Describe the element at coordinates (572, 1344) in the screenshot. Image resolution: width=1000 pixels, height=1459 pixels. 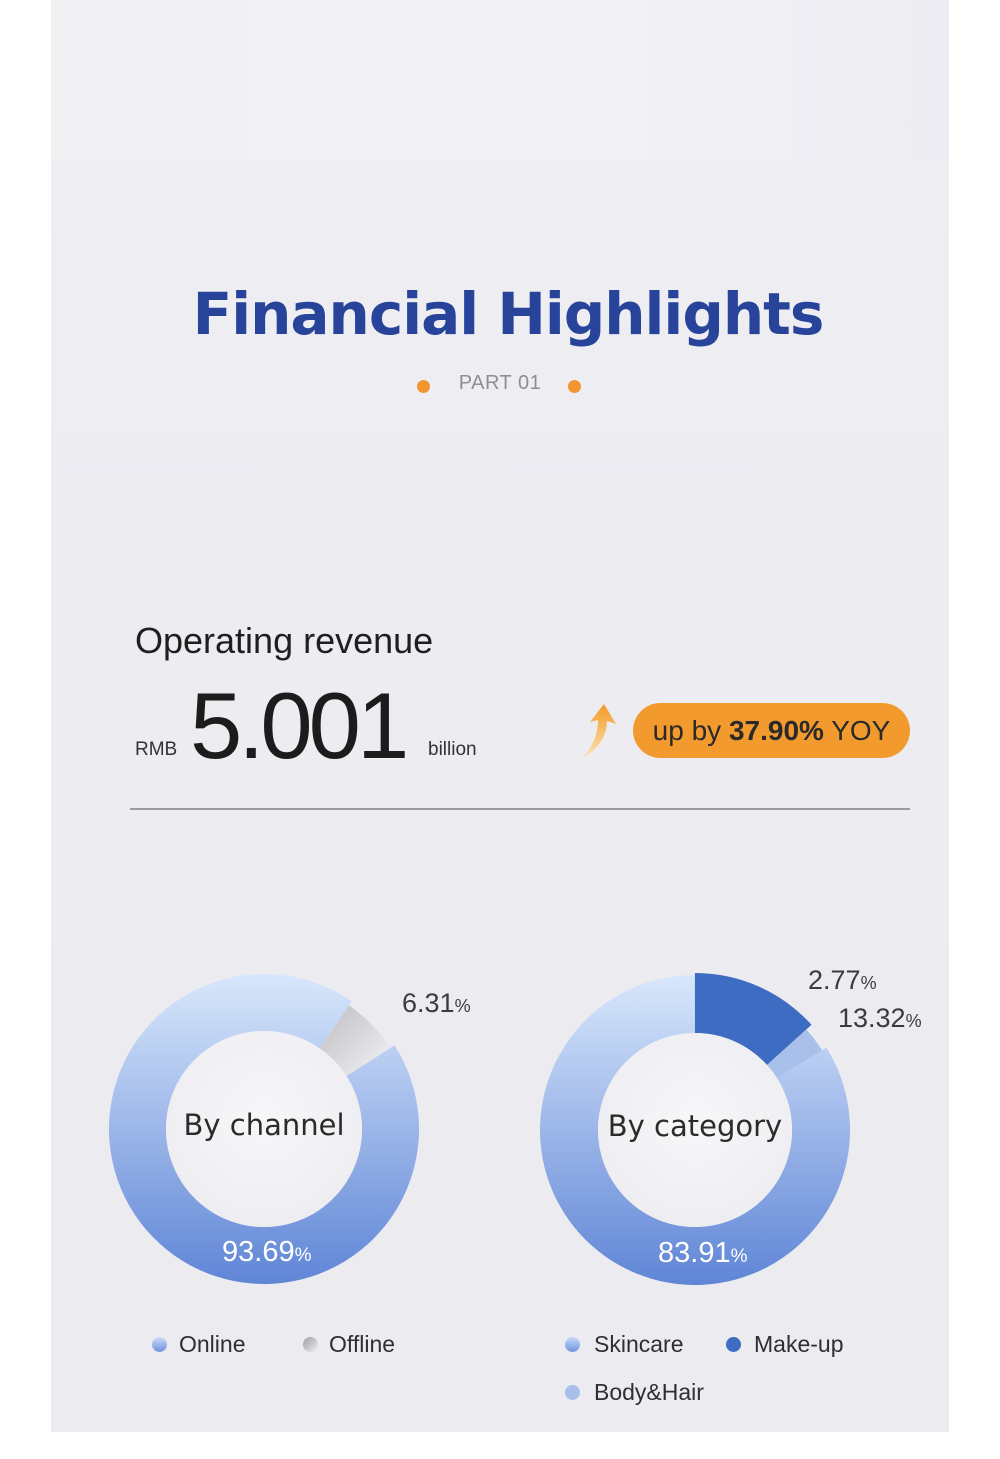
I see `legend-skincare-dot` at that location.